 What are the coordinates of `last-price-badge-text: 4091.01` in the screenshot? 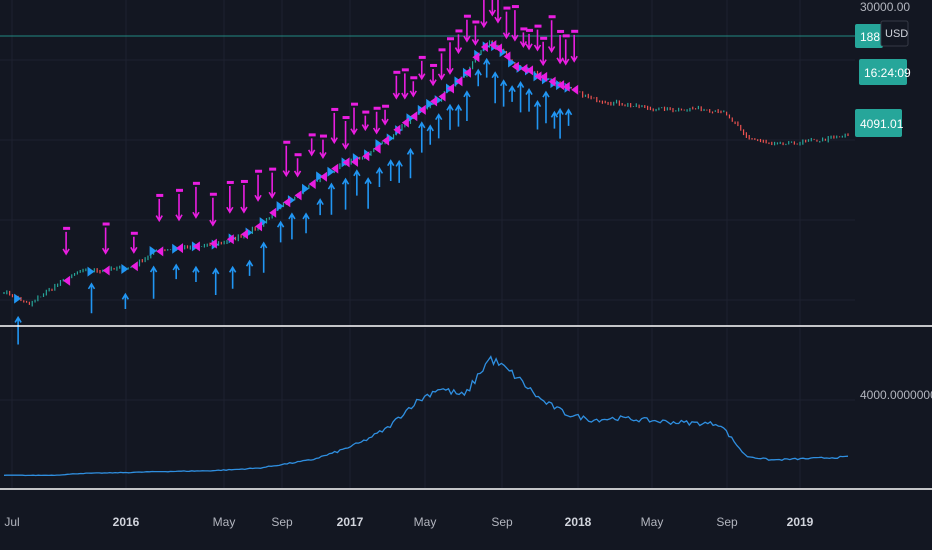 It's located at (882, 124).